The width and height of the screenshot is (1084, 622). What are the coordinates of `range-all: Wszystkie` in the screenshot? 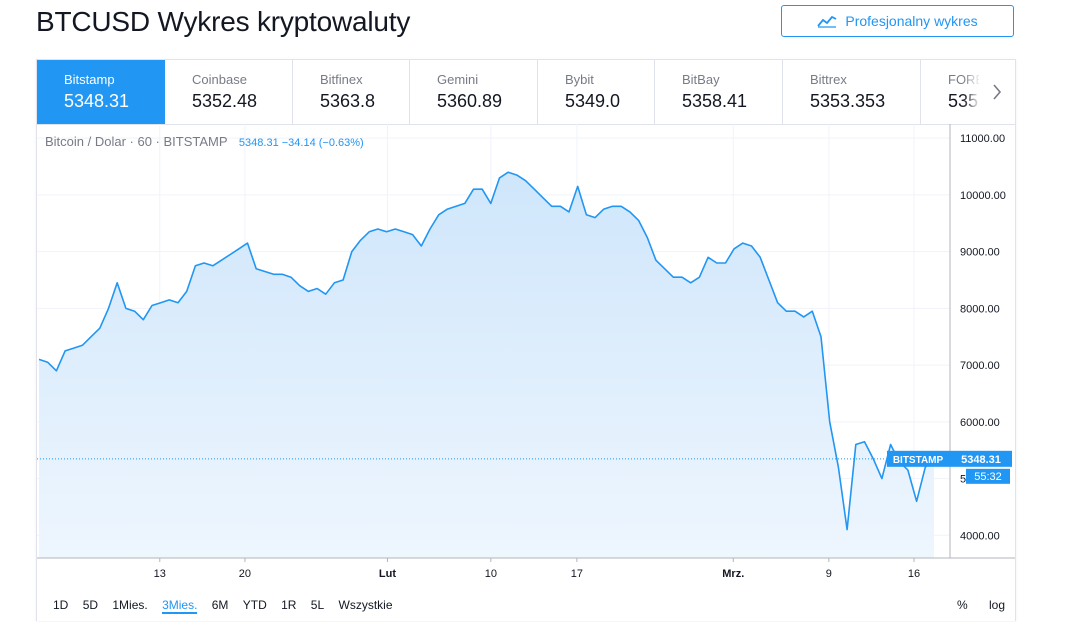 It's located at (365, 605).